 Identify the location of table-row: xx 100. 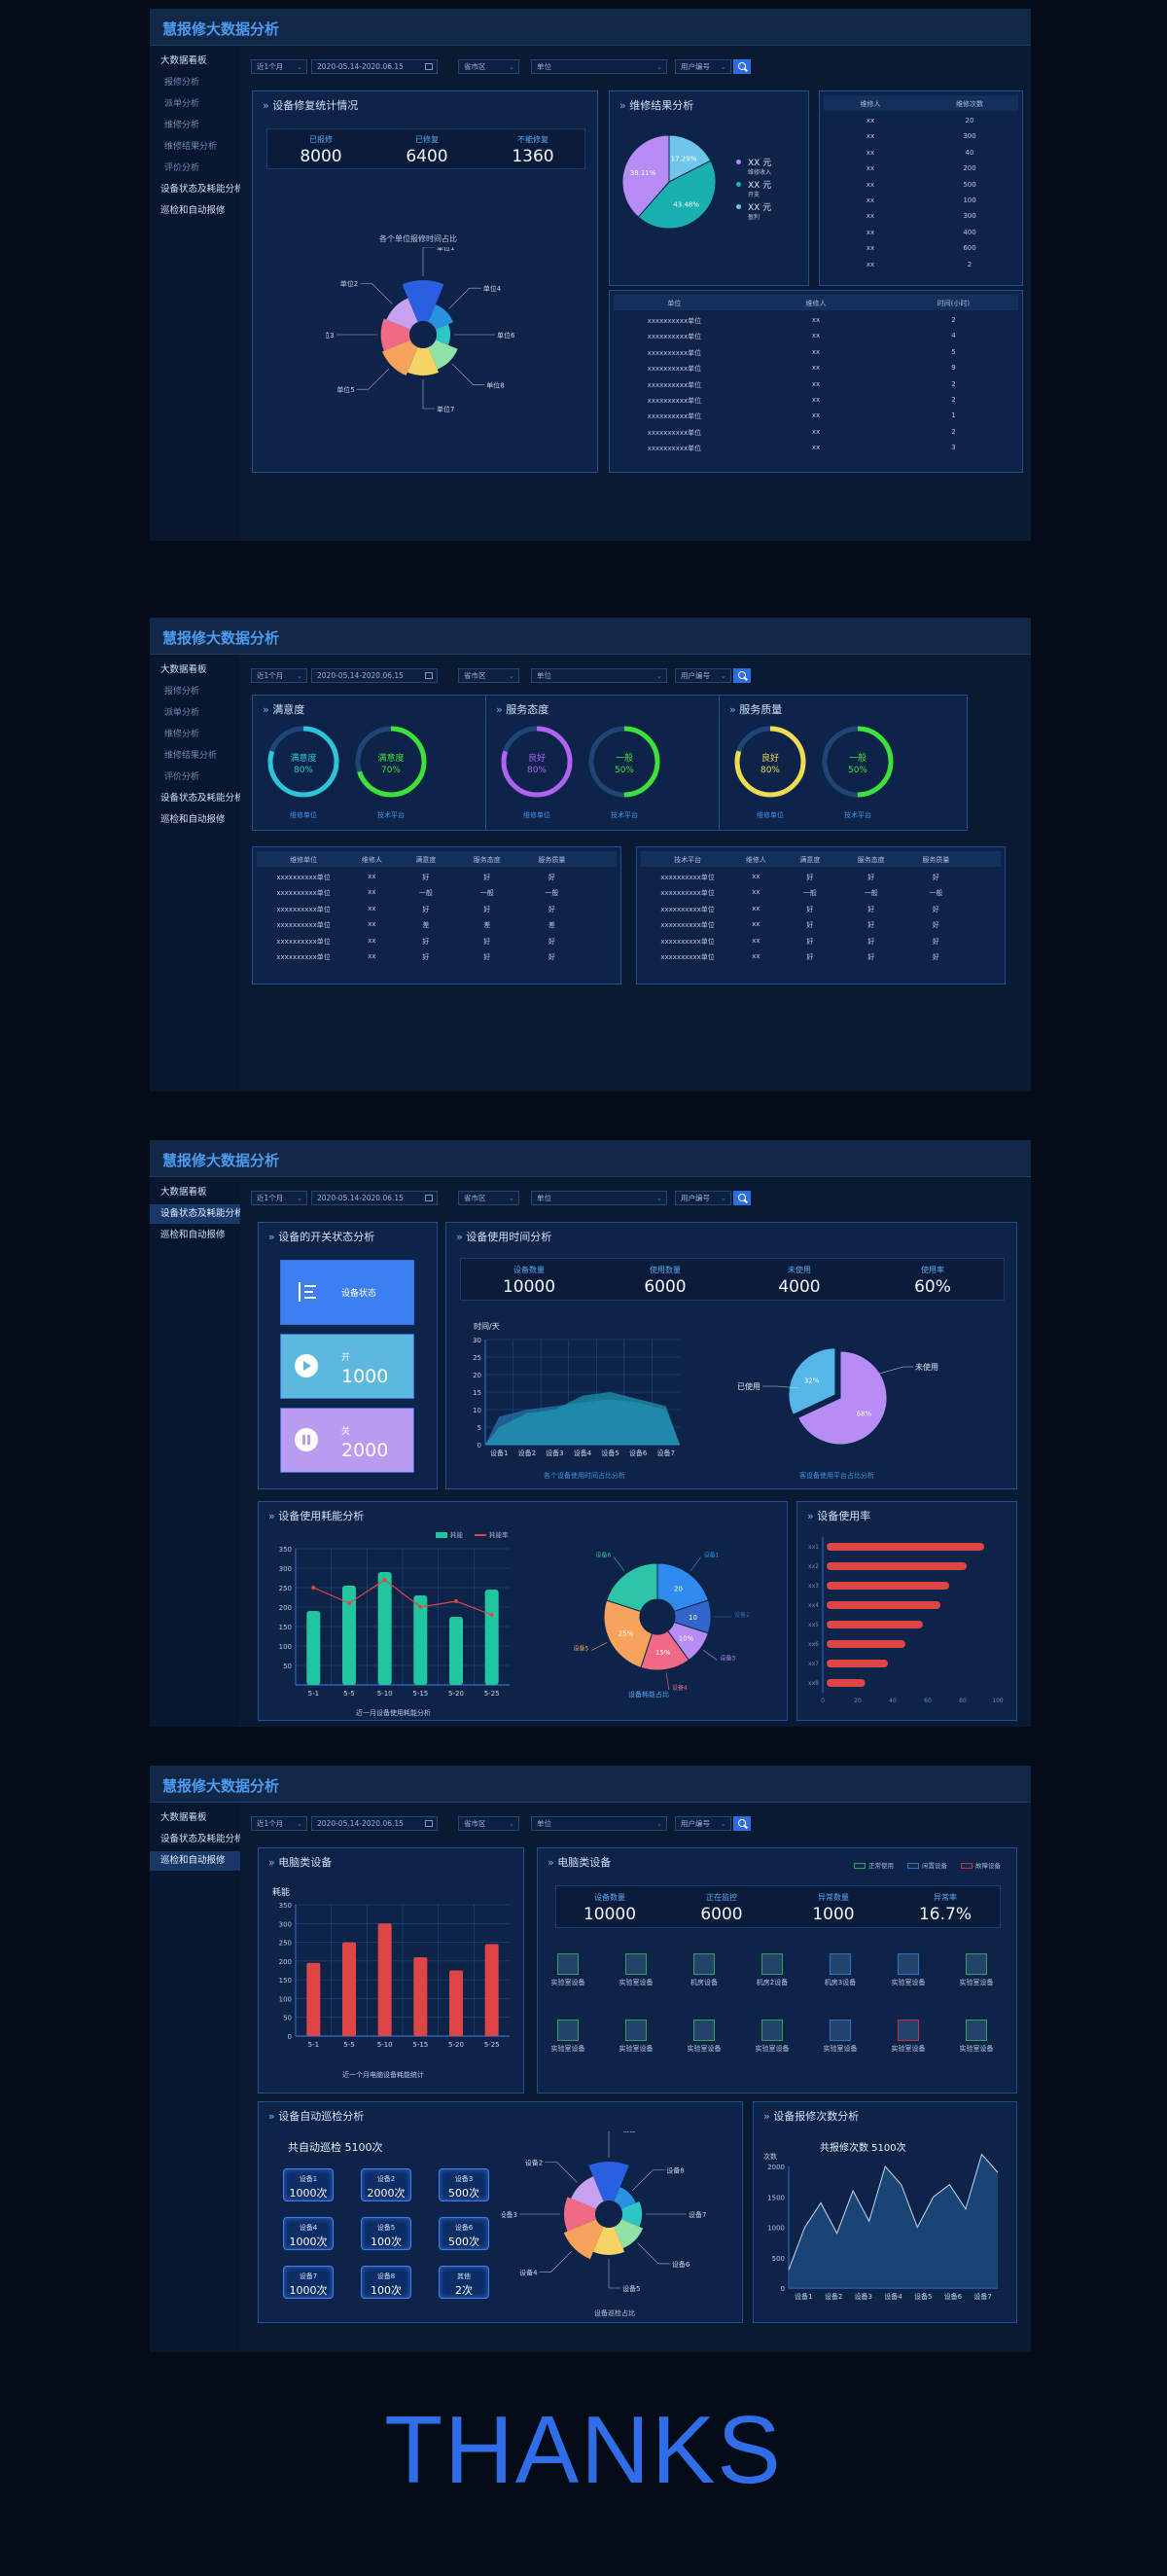
(921, 203).